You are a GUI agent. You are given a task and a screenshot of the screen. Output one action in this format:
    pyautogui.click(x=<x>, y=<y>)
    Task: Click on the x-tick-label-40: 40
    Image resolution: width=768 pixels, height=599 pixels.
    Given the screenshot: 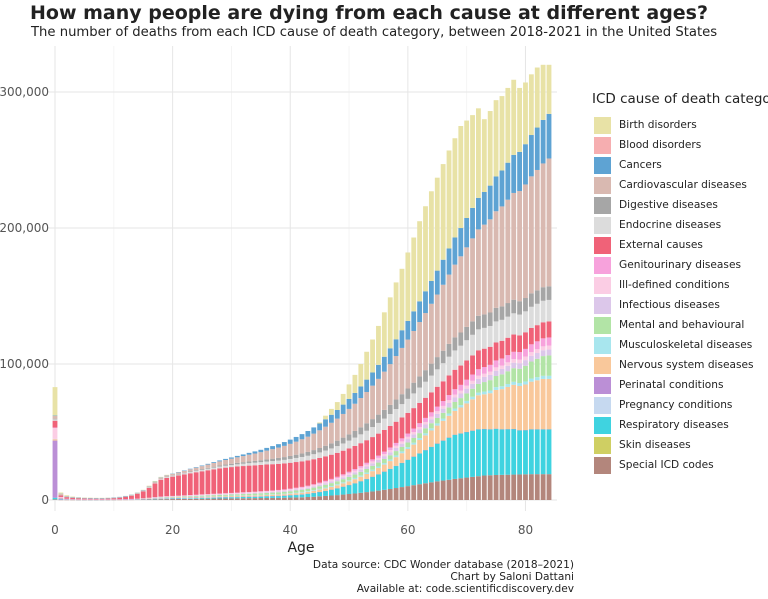 What is the action you would take?
    pyautogui.click(x=290, y=530)
    